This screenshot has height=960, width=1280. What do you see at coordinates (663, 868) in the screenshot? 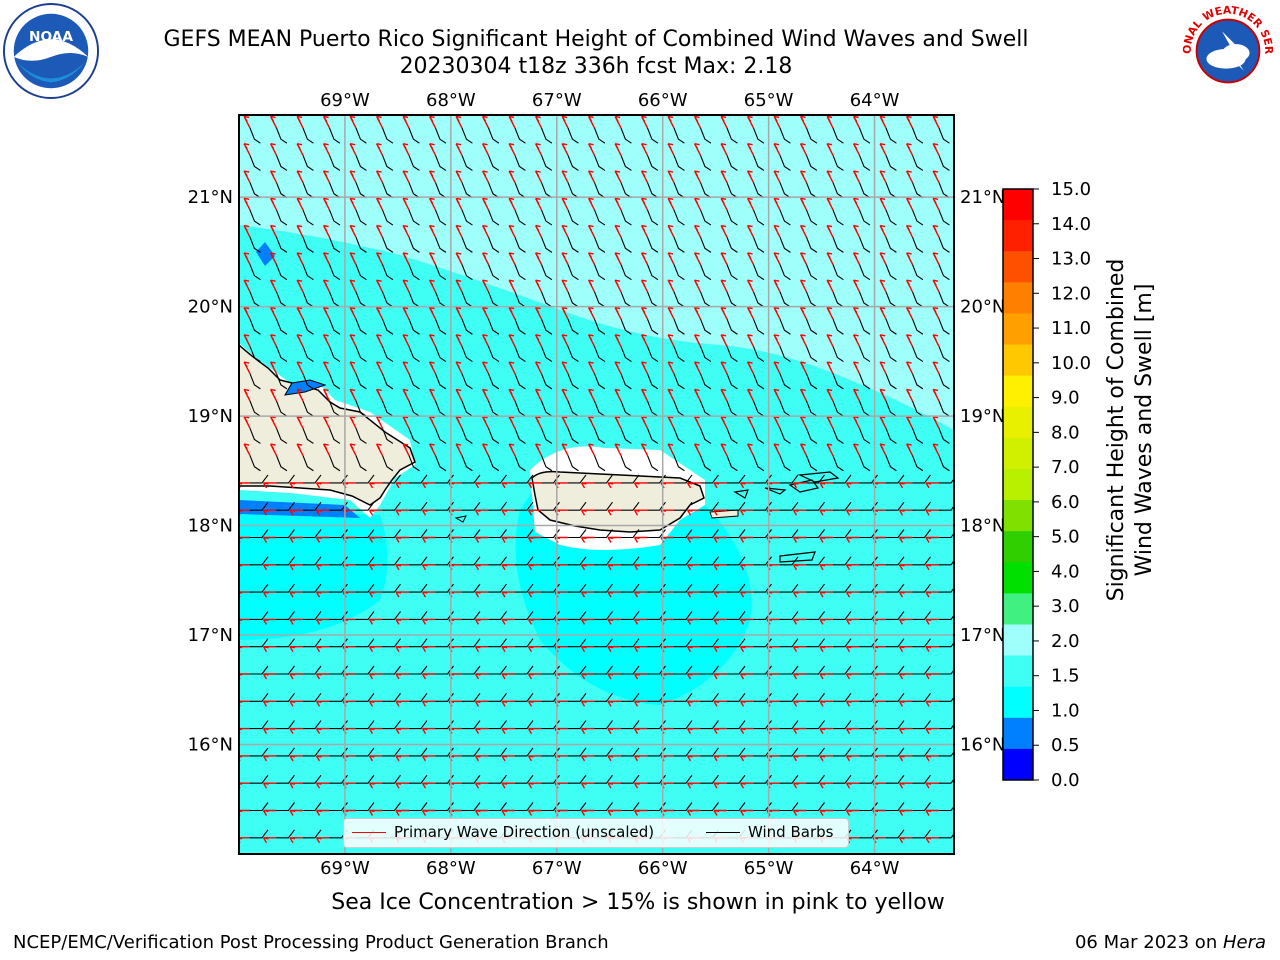
I see `lon-label-bottom: 66°W` at bounding box center [663, 868].